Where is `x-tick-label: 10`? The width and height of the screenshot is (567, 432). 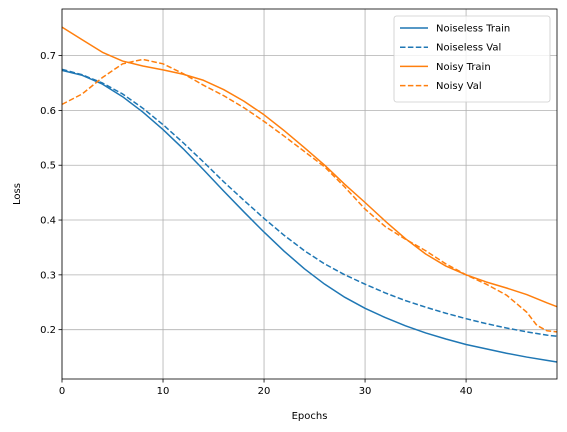
x-tick-label: 10 is located at coordinates (163, 391).